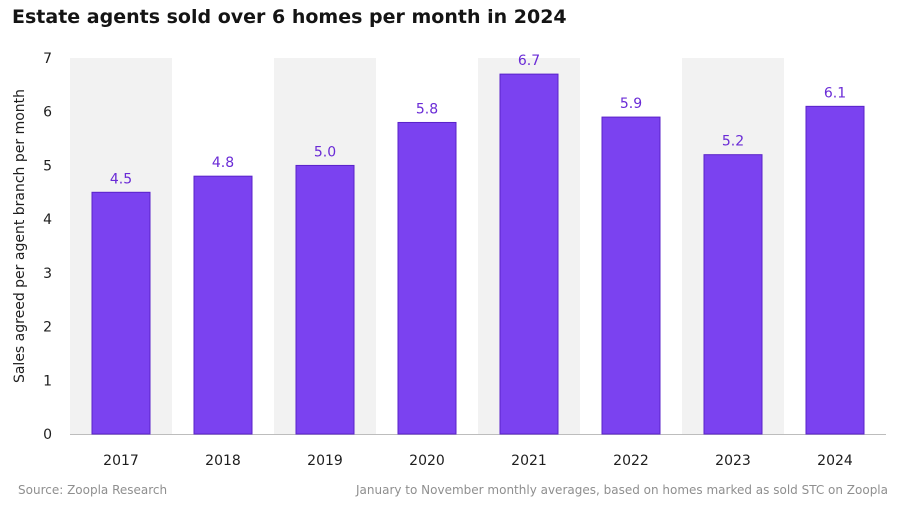 This screenshot has width=900, height=506. What do you see at coordinates (733, 294) in the screenshot?
I see `bar-2023` at bounding box center [733, 294].